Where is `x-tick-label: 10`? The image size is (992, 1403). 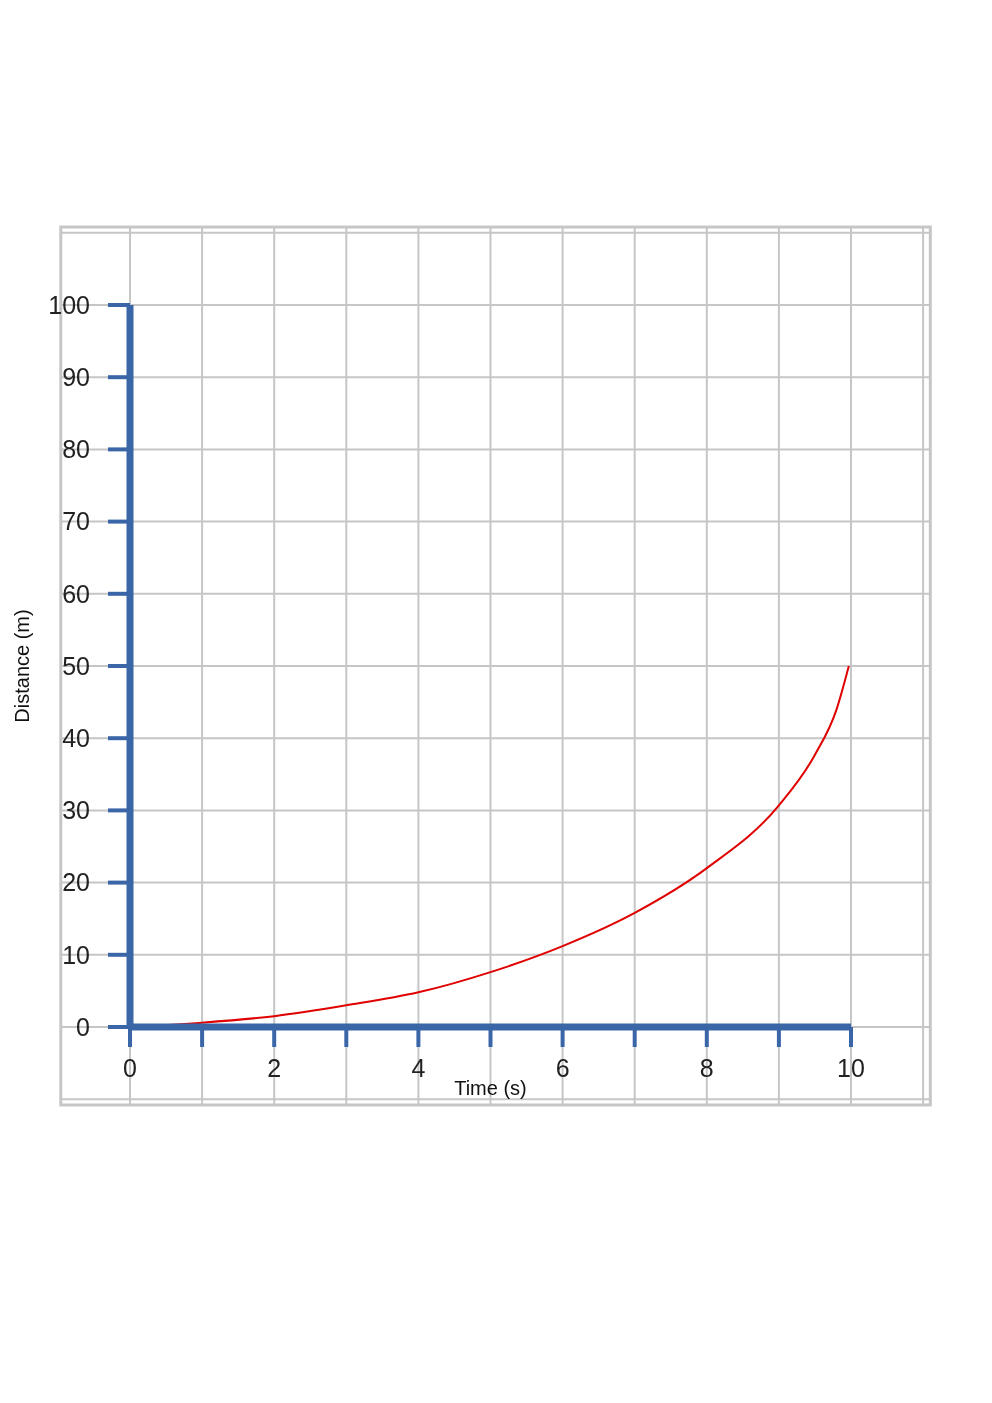
x-tick-label: 10 is located at coordinates (851, 1067).